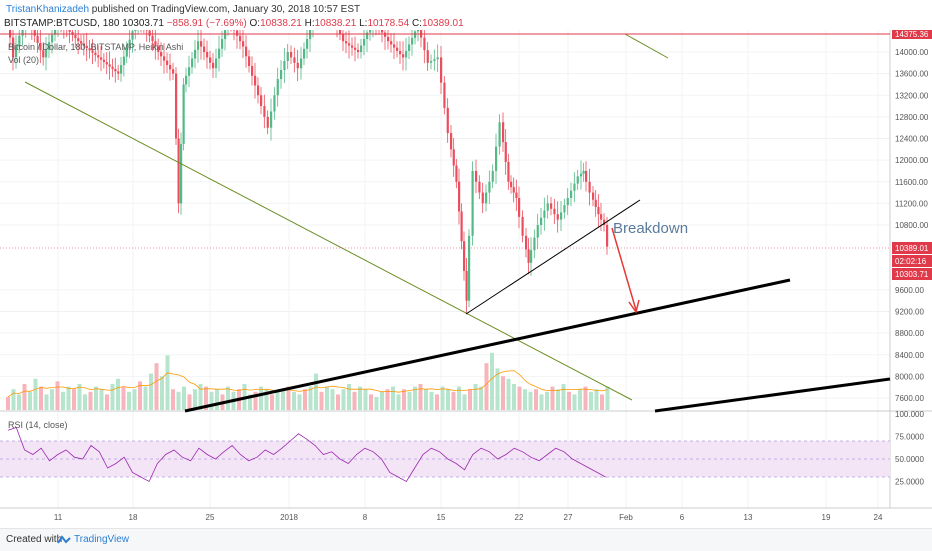 The width and height of the screenshot is (932, 551). Describe the element at coordinates (365, 517) in the screenshot. I see `time-tick-label: 8` at that location.